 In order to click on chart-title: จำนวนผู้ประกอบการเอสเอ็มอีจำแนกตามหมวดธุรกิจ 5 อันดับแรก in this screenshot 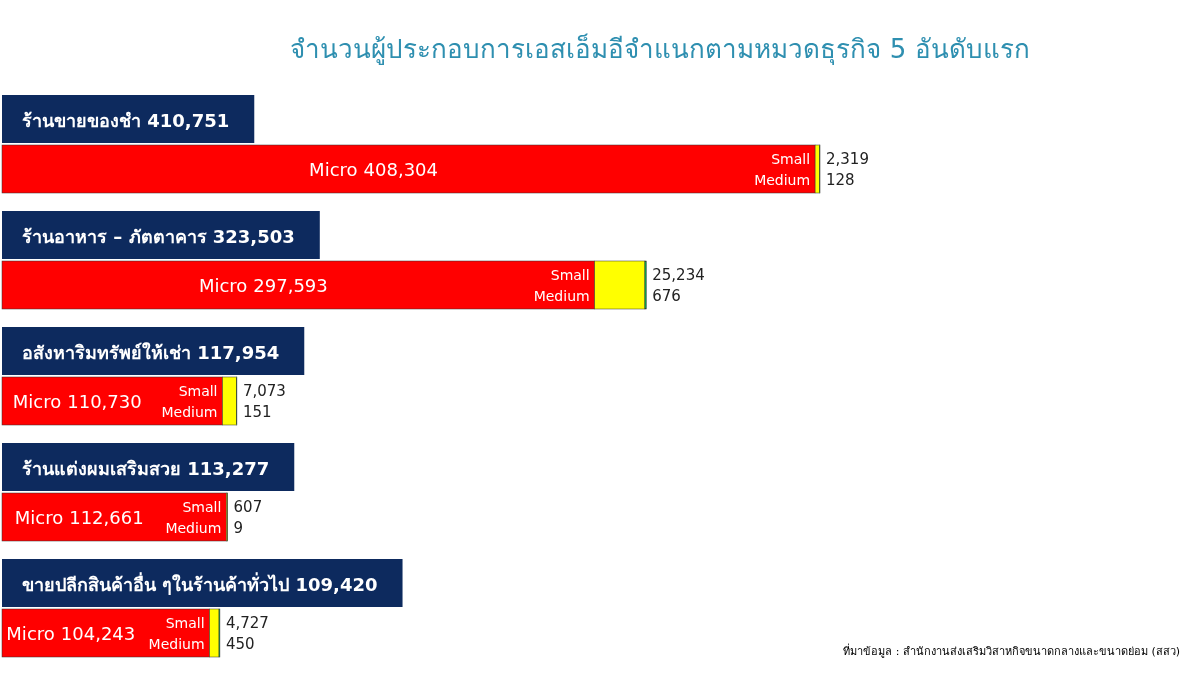, I will do `click(660, 49)`.